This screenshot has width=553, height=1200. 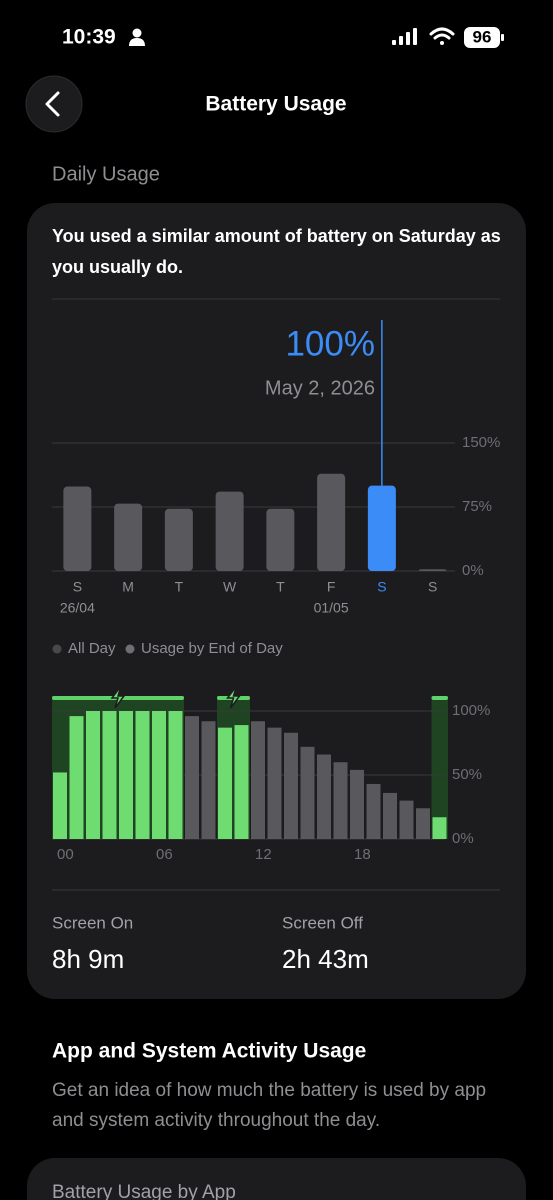 What do you see at coordinates (212, 648) in the screenshot?
I see `legend-label: Usage by End of Day` at bounding box center [212, 648].